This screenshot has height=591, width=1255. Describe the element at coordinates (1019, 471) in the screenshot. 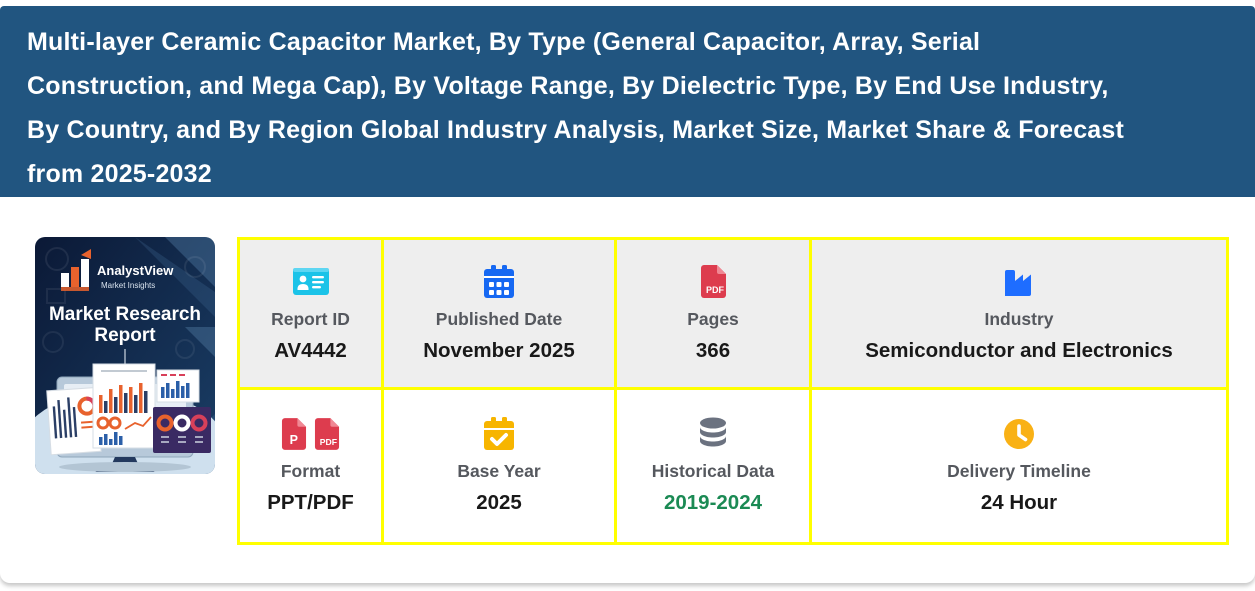

I see `card-label: Delivery Timeline` at that location.